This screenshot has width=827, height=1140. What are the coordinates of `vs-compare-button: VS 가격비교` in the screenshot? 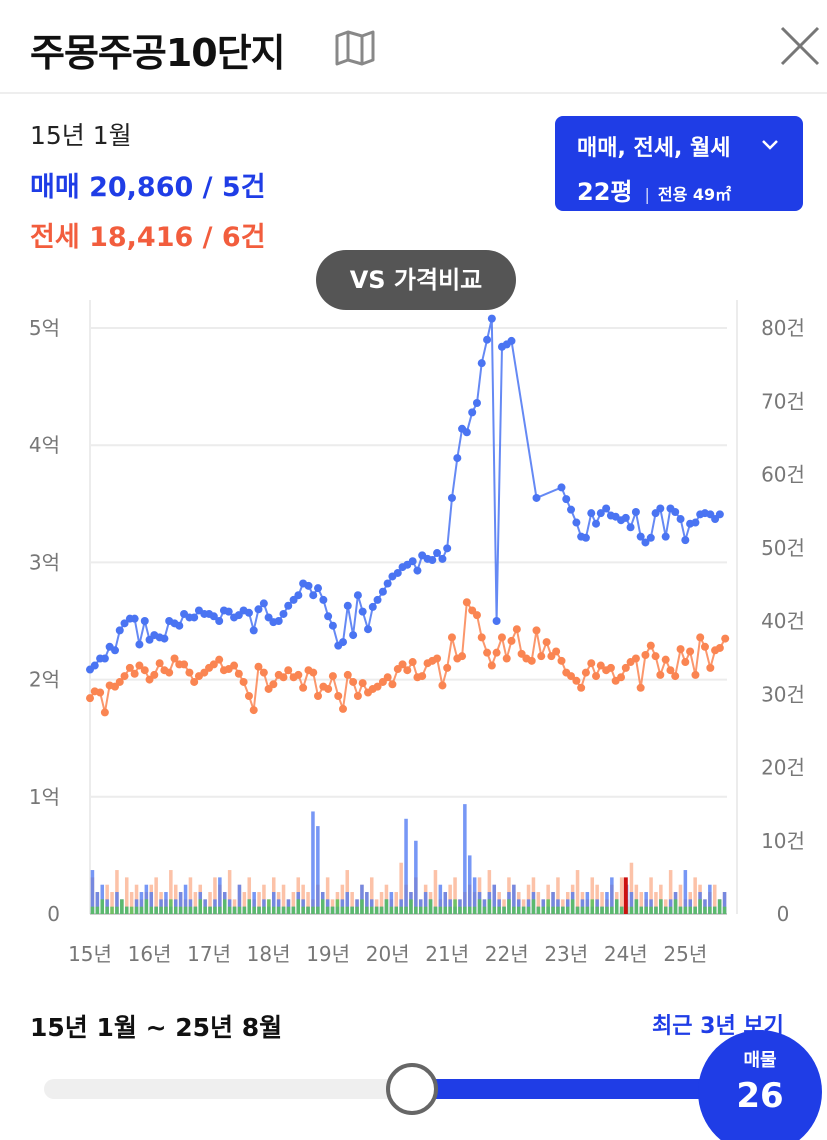 It's located at (416, 280).